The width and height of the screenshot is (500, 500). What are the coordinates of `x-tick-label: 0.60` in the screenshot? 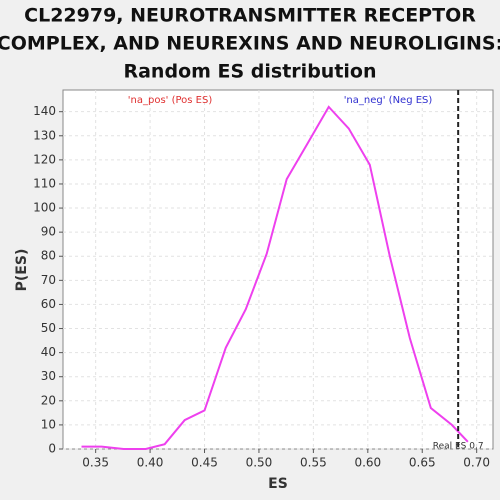 It's located at (367, 463).